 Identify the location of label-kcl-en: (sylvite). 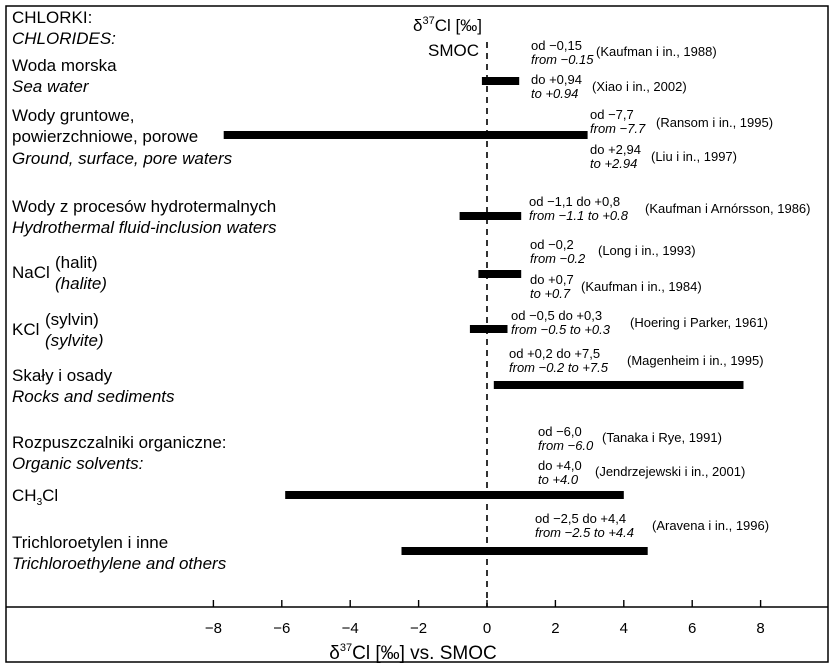
(74, 340).